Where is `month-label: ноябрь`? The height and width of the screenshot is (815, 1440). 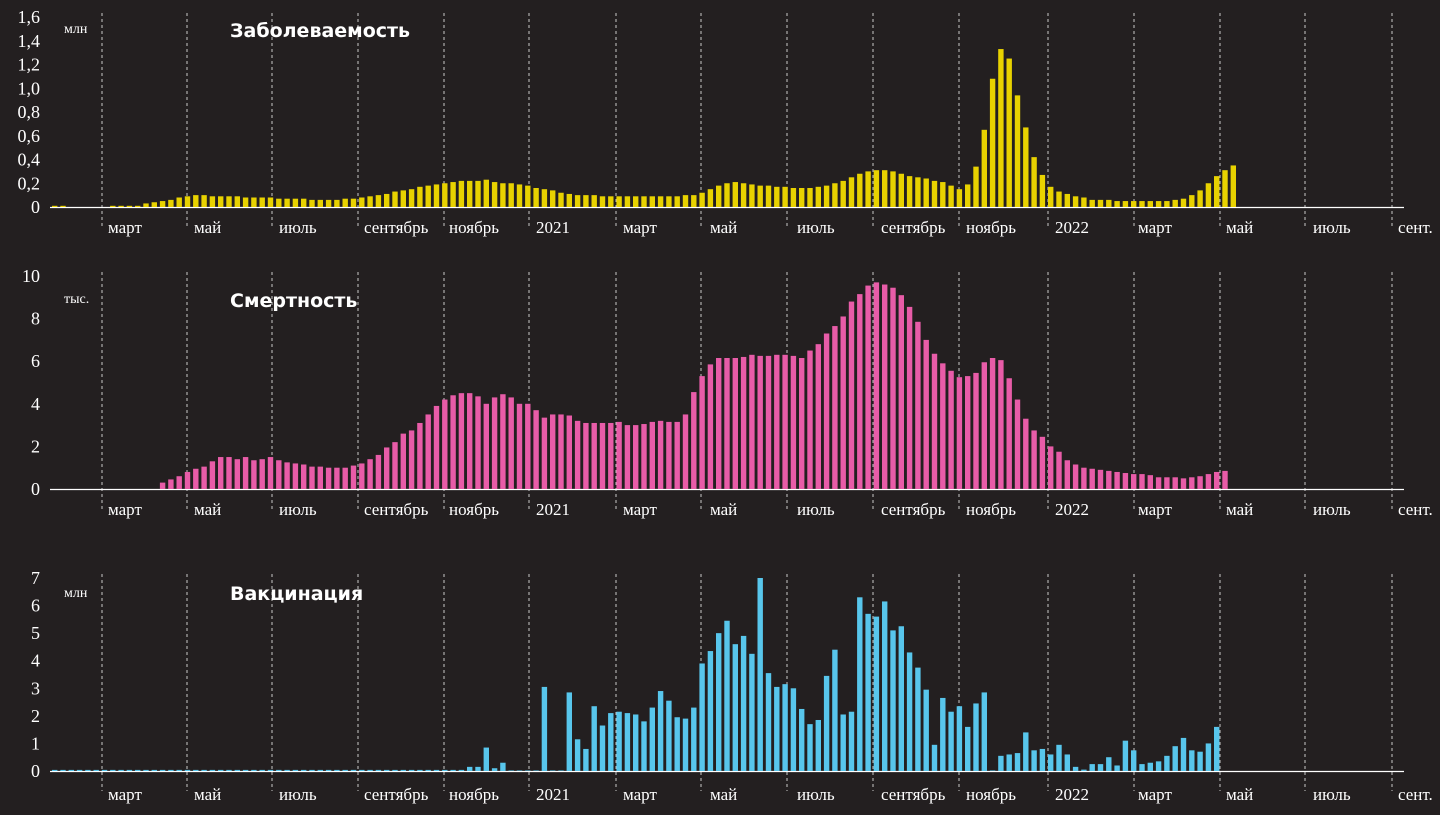 month-label: ноябрь is located at coordinates (991, 509).